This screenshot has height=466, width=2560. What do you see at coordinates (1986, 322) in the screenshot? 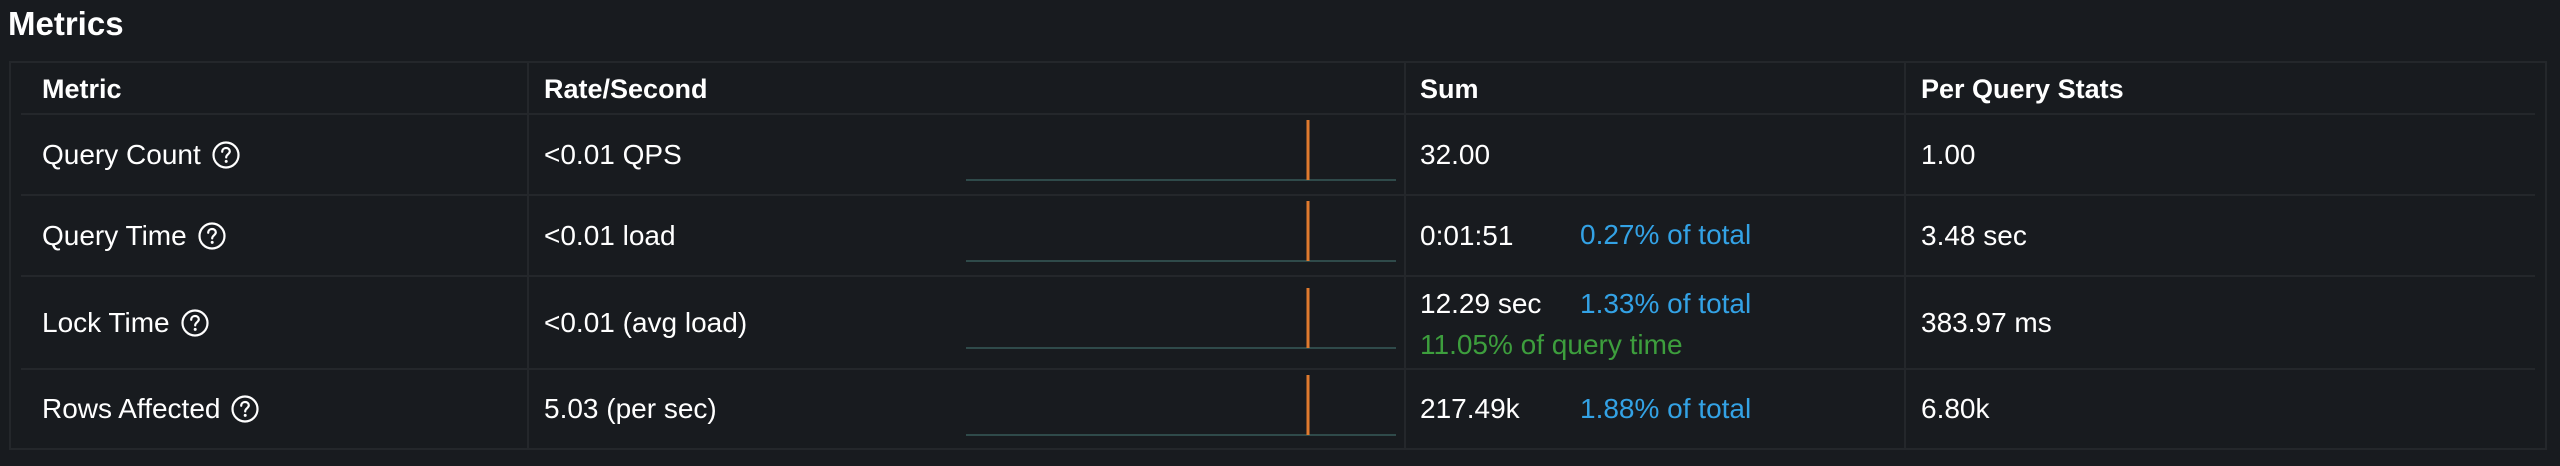
I see `per-query-value: 383.97 ms` at bounding box center [1986, 322].